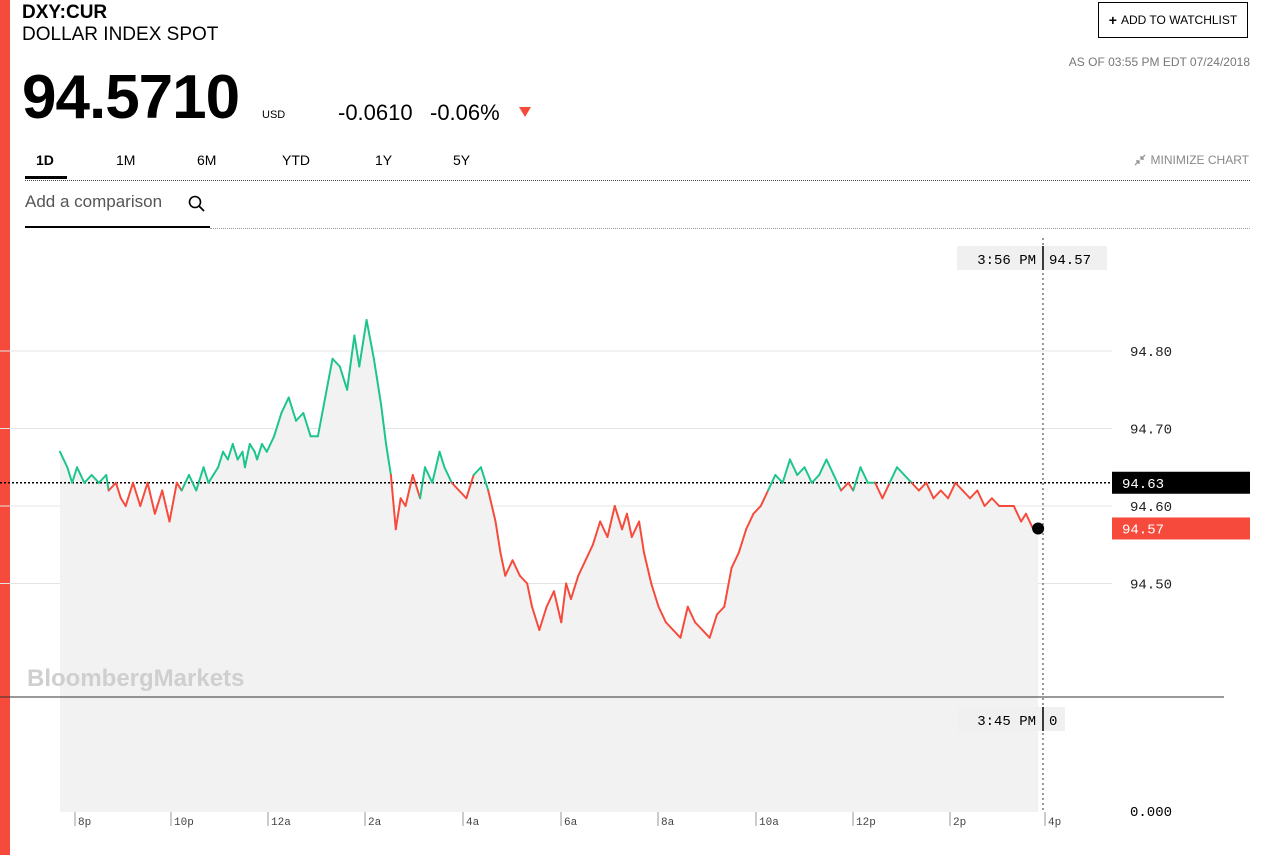  I want to click on crosshair-label: 3:56 PM 94.57, so click(1032, 258).